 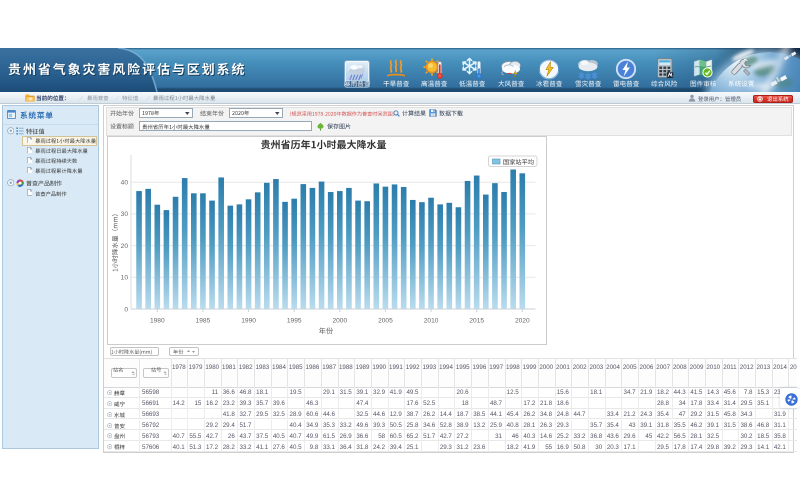 What do you see at coordinates (522, 321) in the screenshot?
I see `svg-text: 2020` at bounding box center [522, 321].